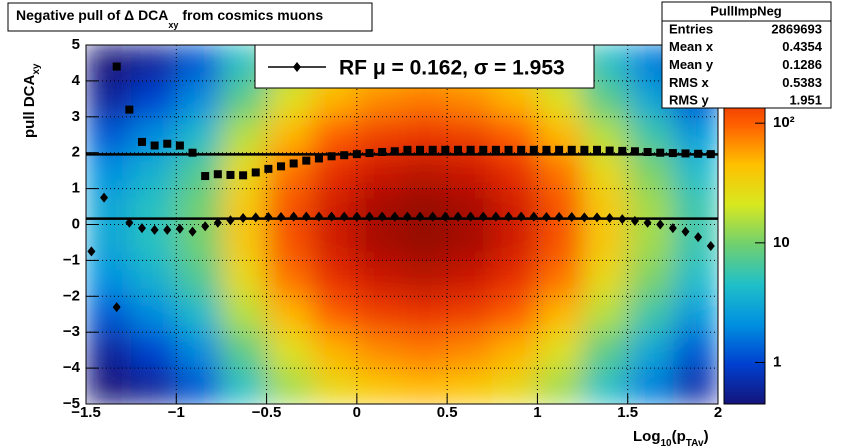 This screenshot has height=448, width=848. Describe the element at coordinates (92, 15) in the screenshot. I see `title-text: Negative pull of Δ DCA` at that location.